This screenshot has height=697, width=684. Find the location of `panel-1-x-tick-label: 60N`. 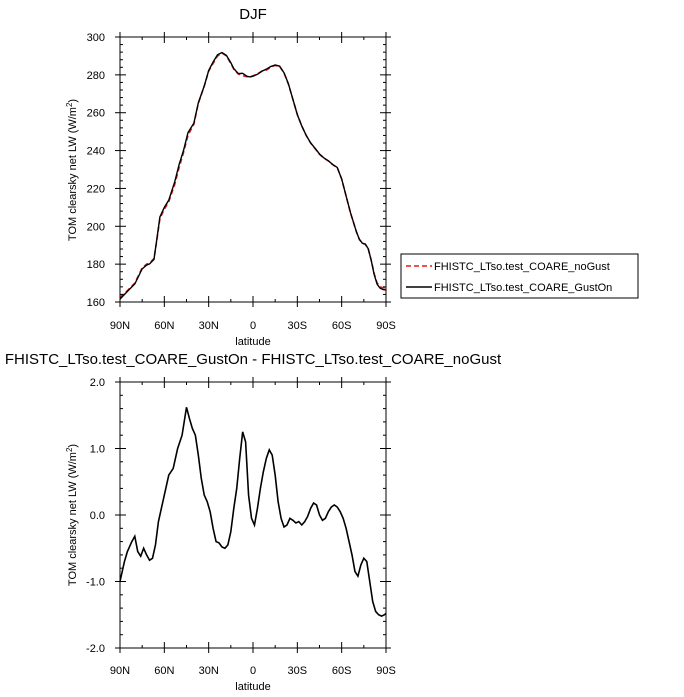

panel-1-x-tick-label: 60N is located at coordinates (164, 326).